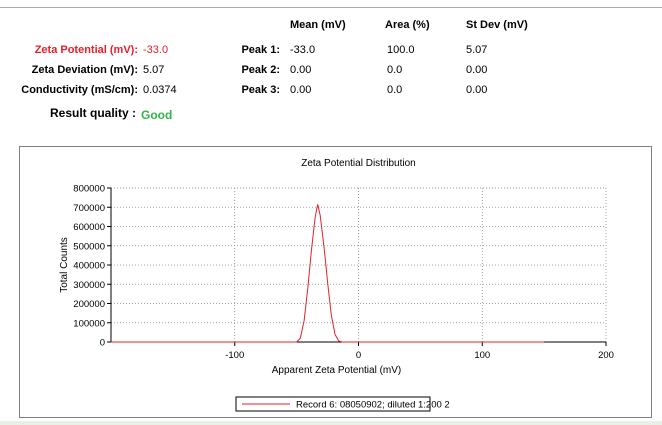  I want to click on y-tick-label-0: 0, so click(102, 343).